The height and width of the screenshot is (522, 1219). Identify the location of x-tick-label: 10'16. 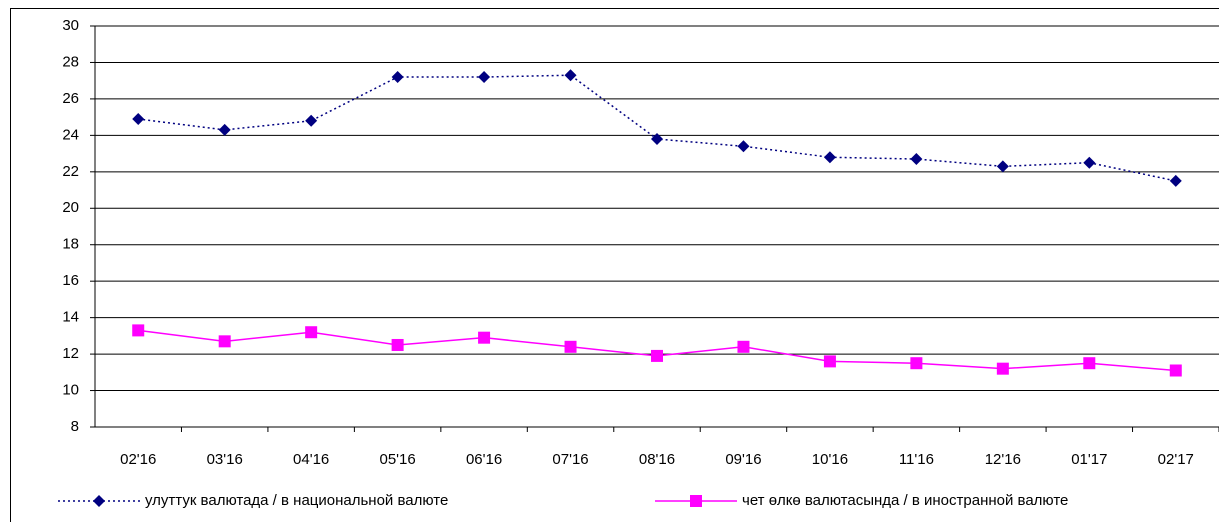
(830, 459).